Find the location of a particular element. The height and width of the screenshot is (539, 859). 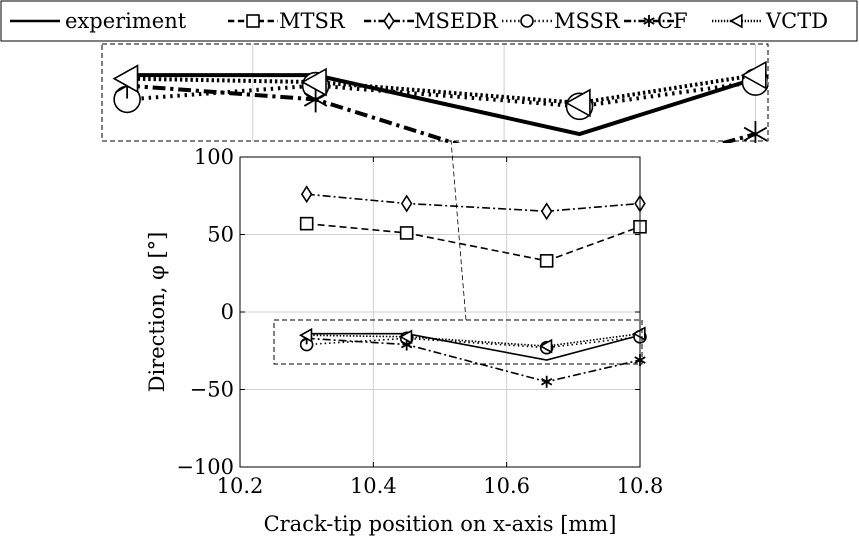

legend-marker-mssr is located at coordinates (527, 21).